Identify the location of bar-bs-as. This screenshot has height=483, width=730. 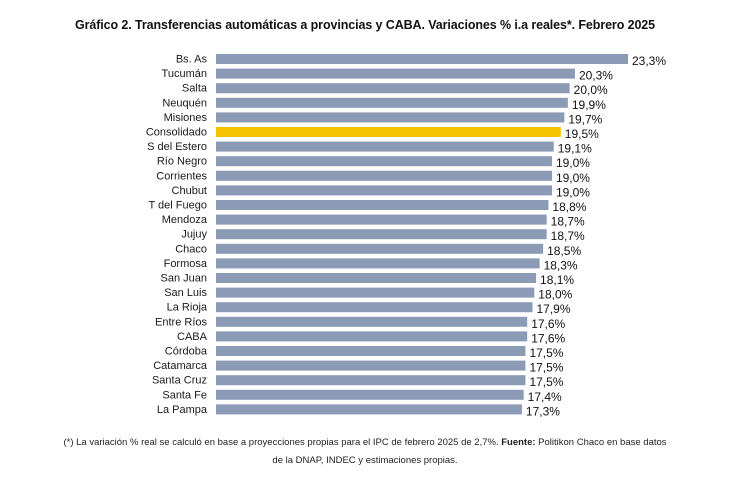
(422, 59).